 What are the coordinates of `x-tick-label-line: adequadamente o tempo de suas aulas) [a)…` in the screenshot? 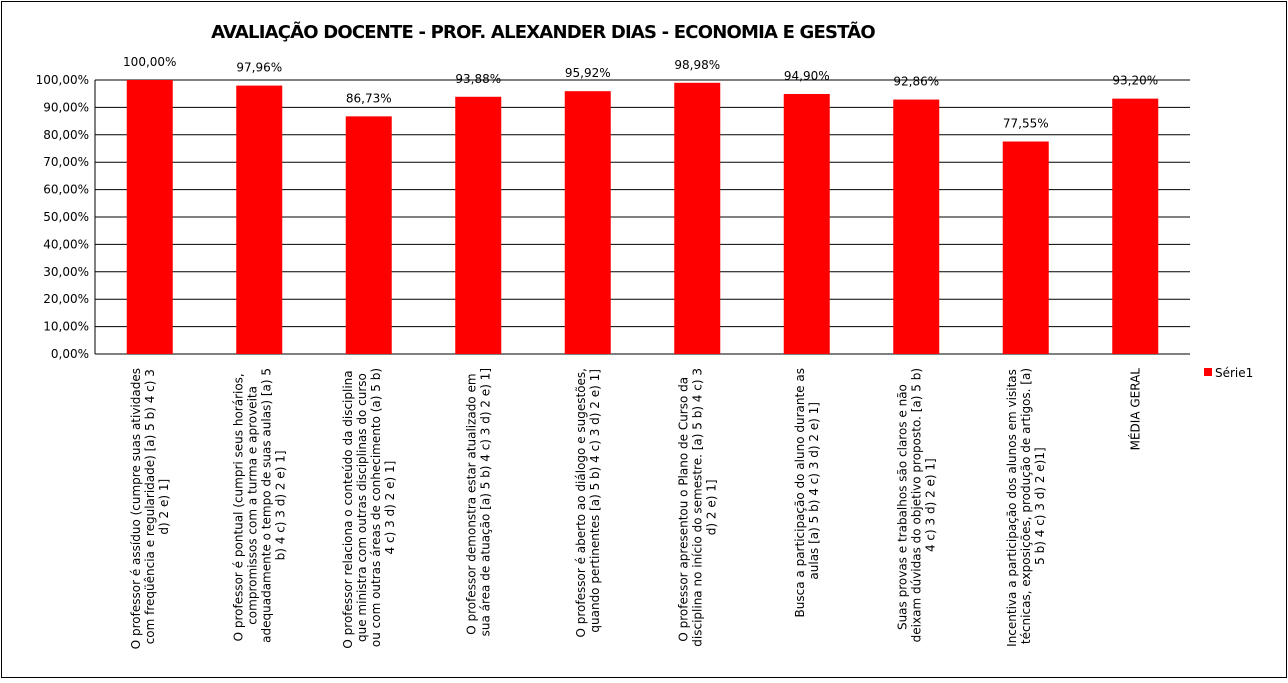 It's located at (266, 507).